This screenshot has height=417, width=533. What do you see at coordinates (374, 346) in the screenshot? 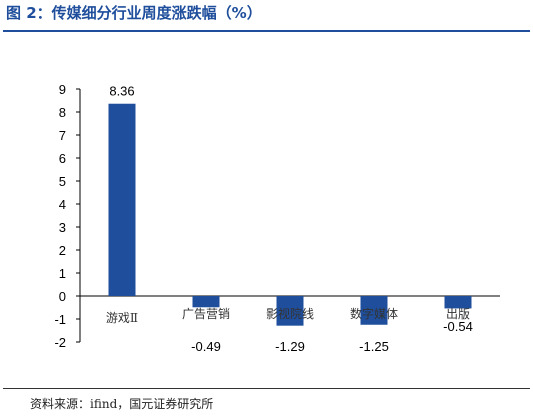
I see `data-label: -1.25` at bounding box center [374, 346].